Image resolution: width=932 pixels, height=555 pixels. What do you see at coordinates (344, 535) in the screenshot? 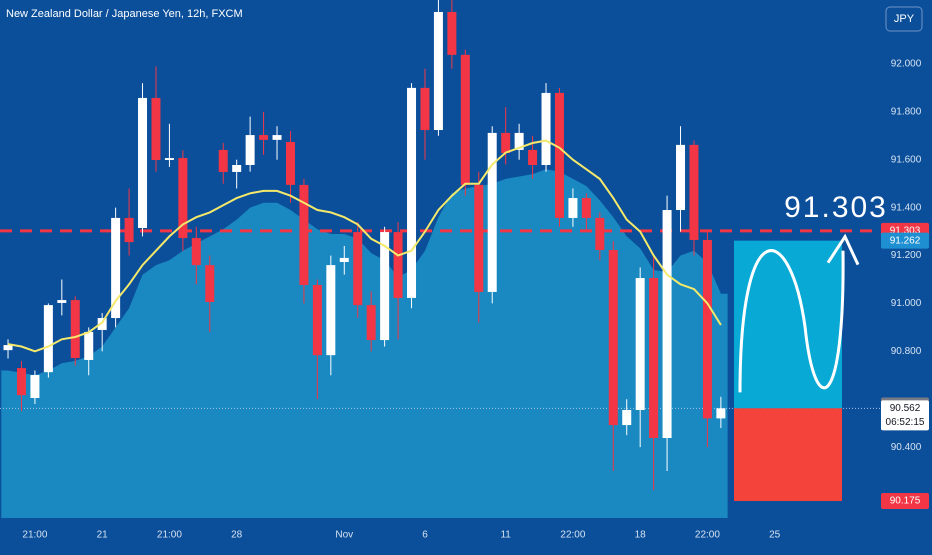
I see `x-tick-label: Nov` at bounding box center [344, 535].